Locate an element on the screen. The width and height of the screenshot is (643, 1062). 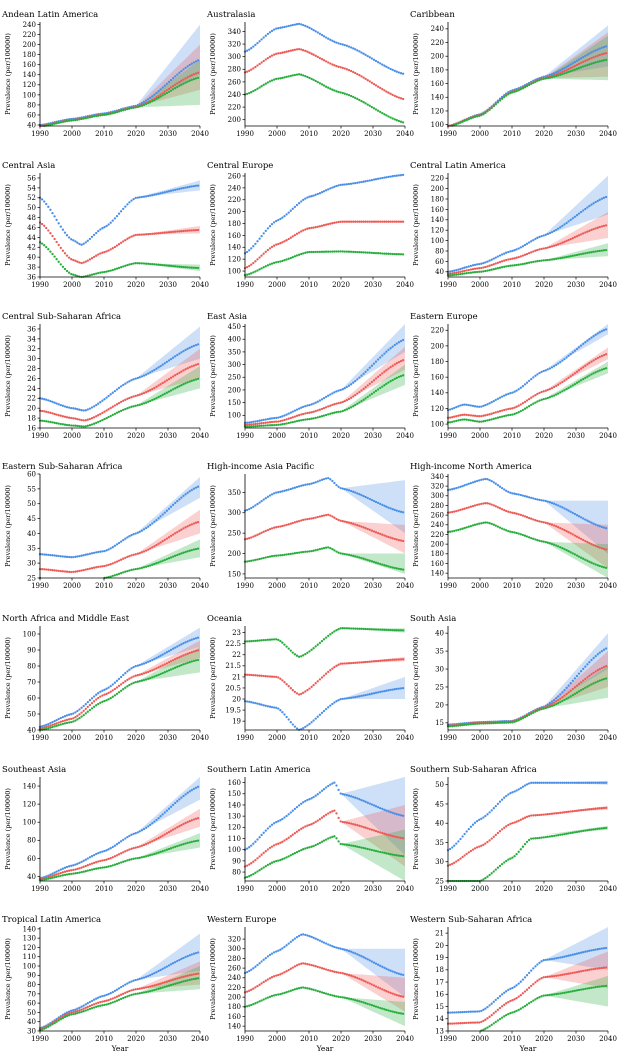
y-tick-label: 20 is located at coordinates (31, 409).